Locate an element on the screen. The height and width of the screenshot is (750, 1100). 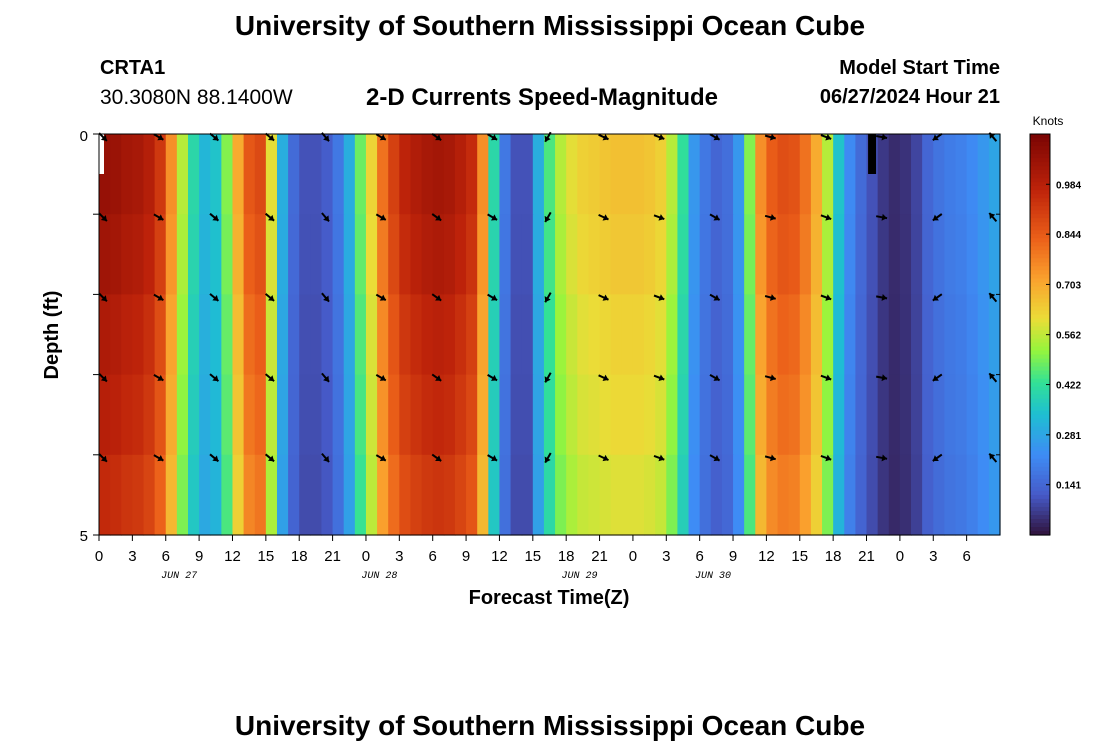
x-tick-label: 0 is located at coordinates (900, 556).